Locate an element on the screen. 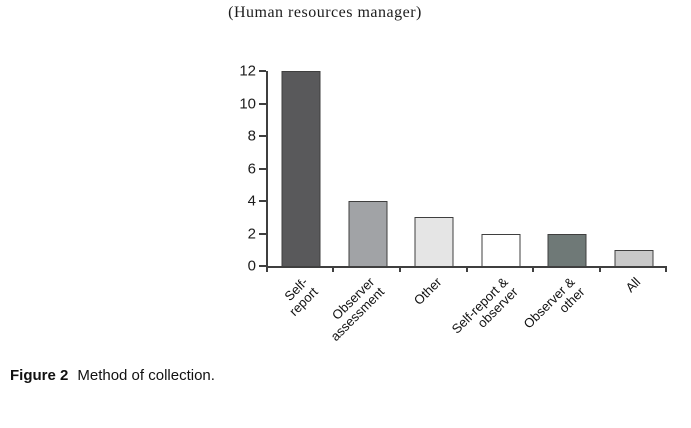  figure-caption: Figure 2 Method of collection. is located at coordinates (112, 375).